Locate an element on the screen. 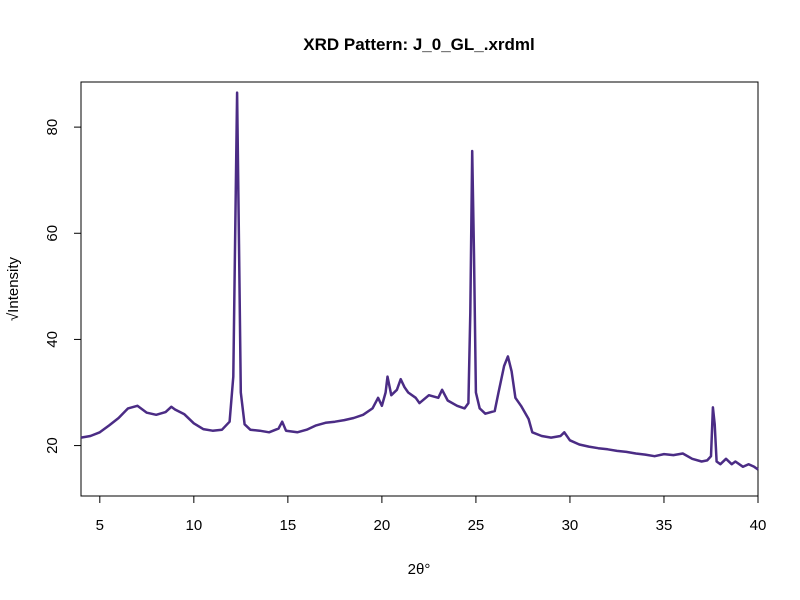 The width and height of the screenshot is (800, 600). x-tick-label: 35 is located at coordinates (664, 525).